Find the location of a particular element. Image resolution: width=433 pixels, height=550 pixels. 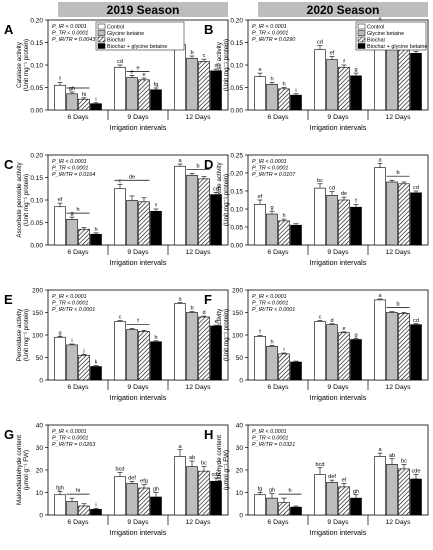

y-tick-label: 30 is located at coordinates (40, 448).